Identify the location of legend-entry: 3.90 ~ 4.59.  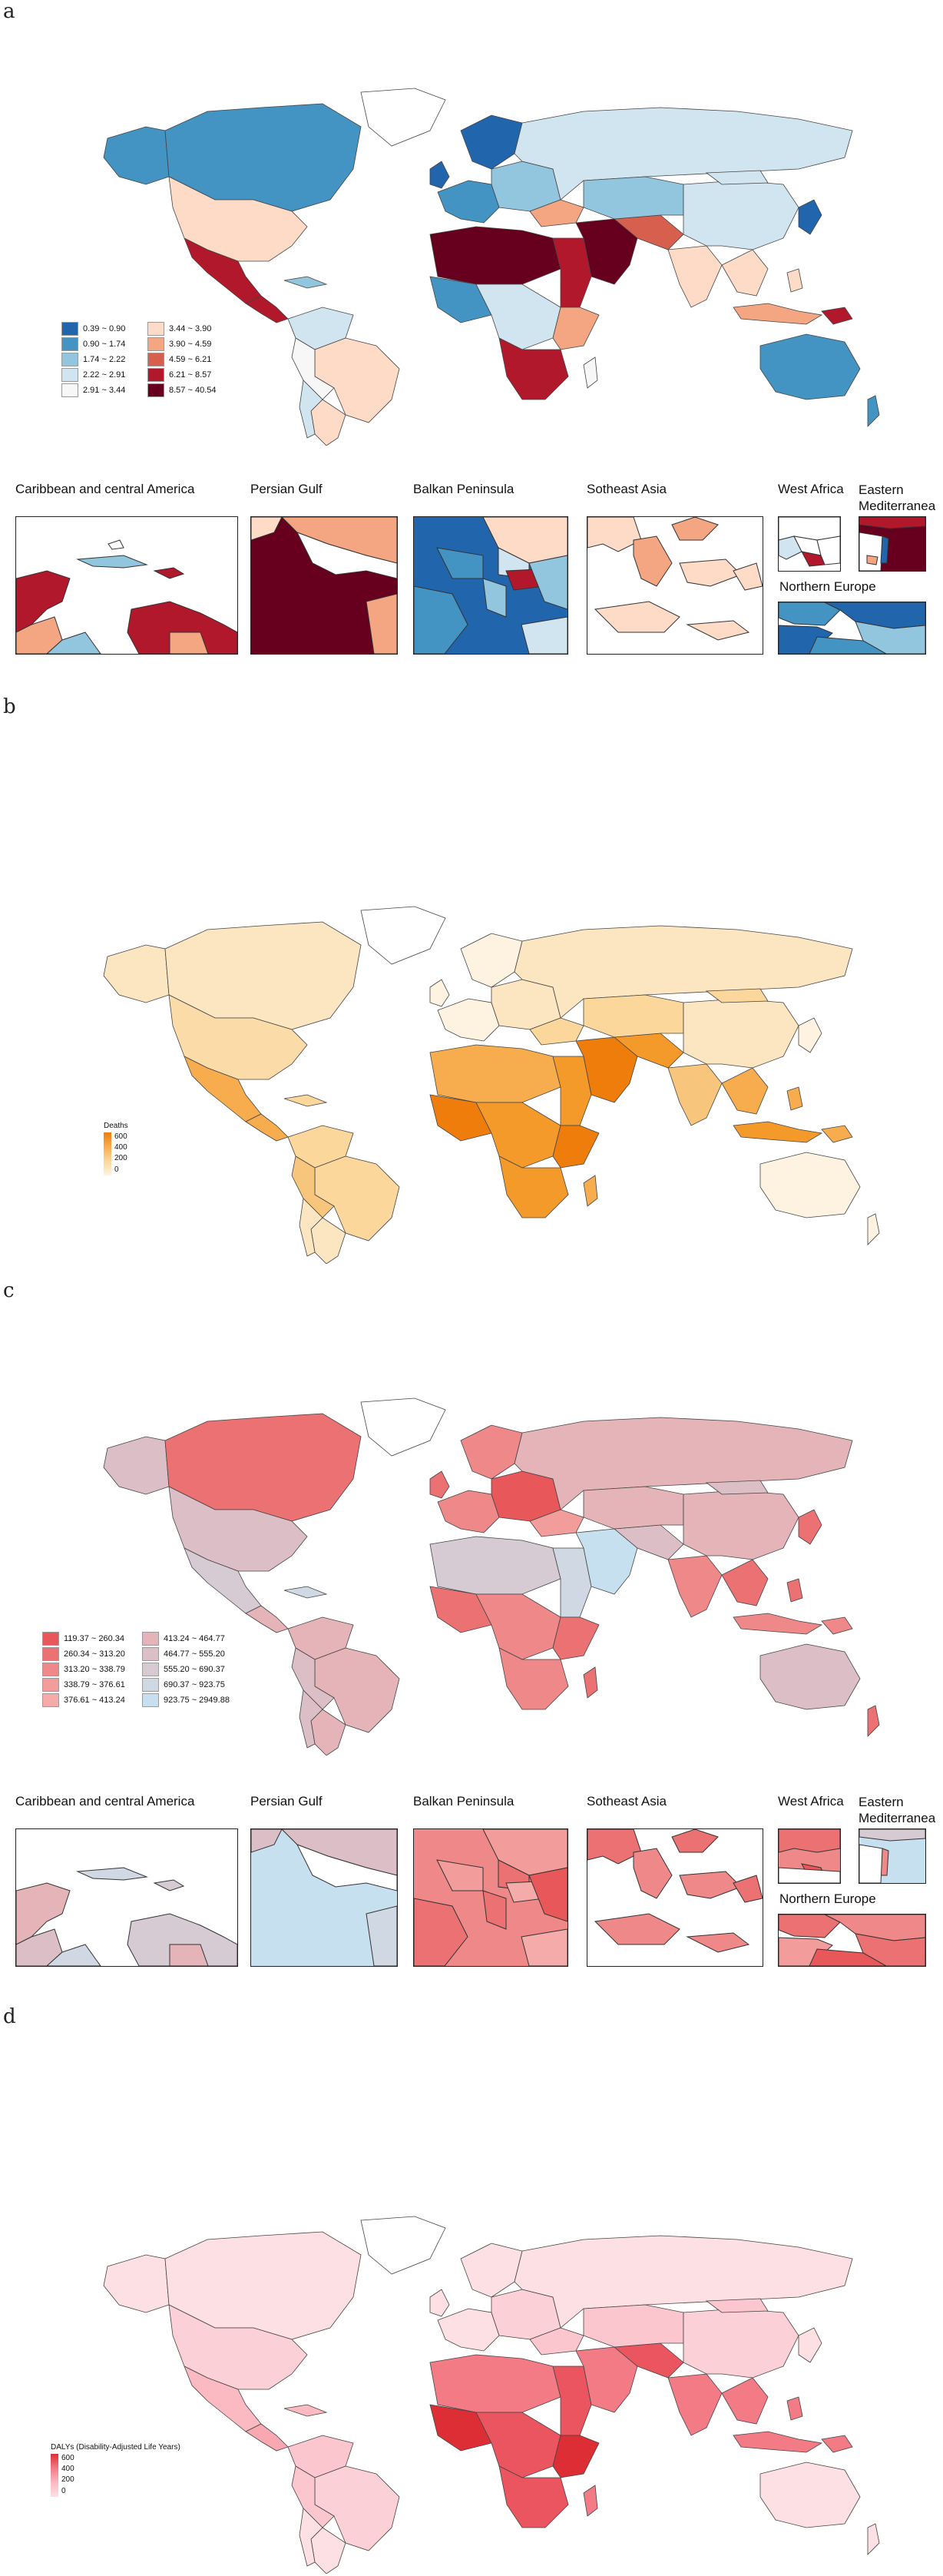
(181, 344).